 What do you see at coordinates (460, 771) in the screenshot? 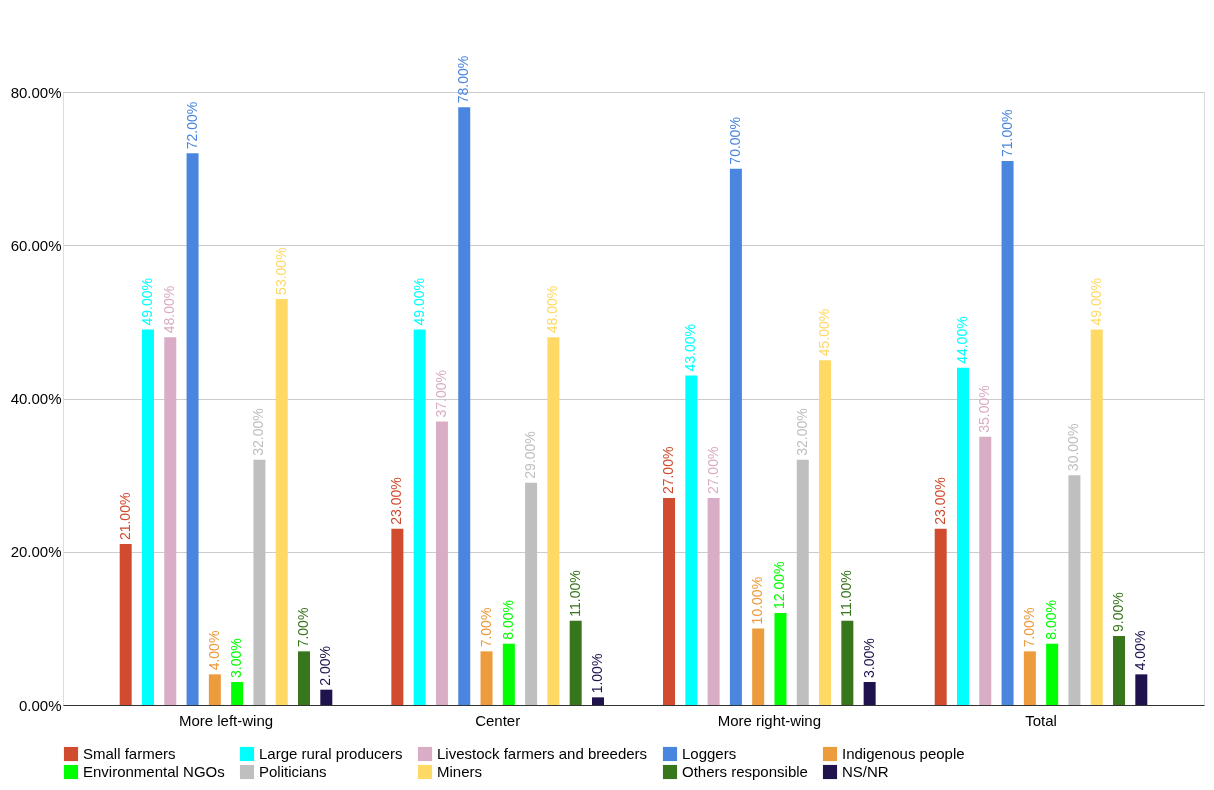
I see `legend-label: Miners` at bounding box center [460, 771].